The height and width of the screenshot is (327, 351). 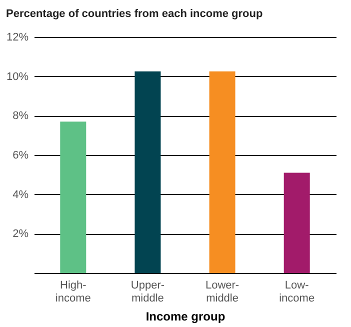 I want to click on y-tick-label: 4%, so click(x=20, y=194).